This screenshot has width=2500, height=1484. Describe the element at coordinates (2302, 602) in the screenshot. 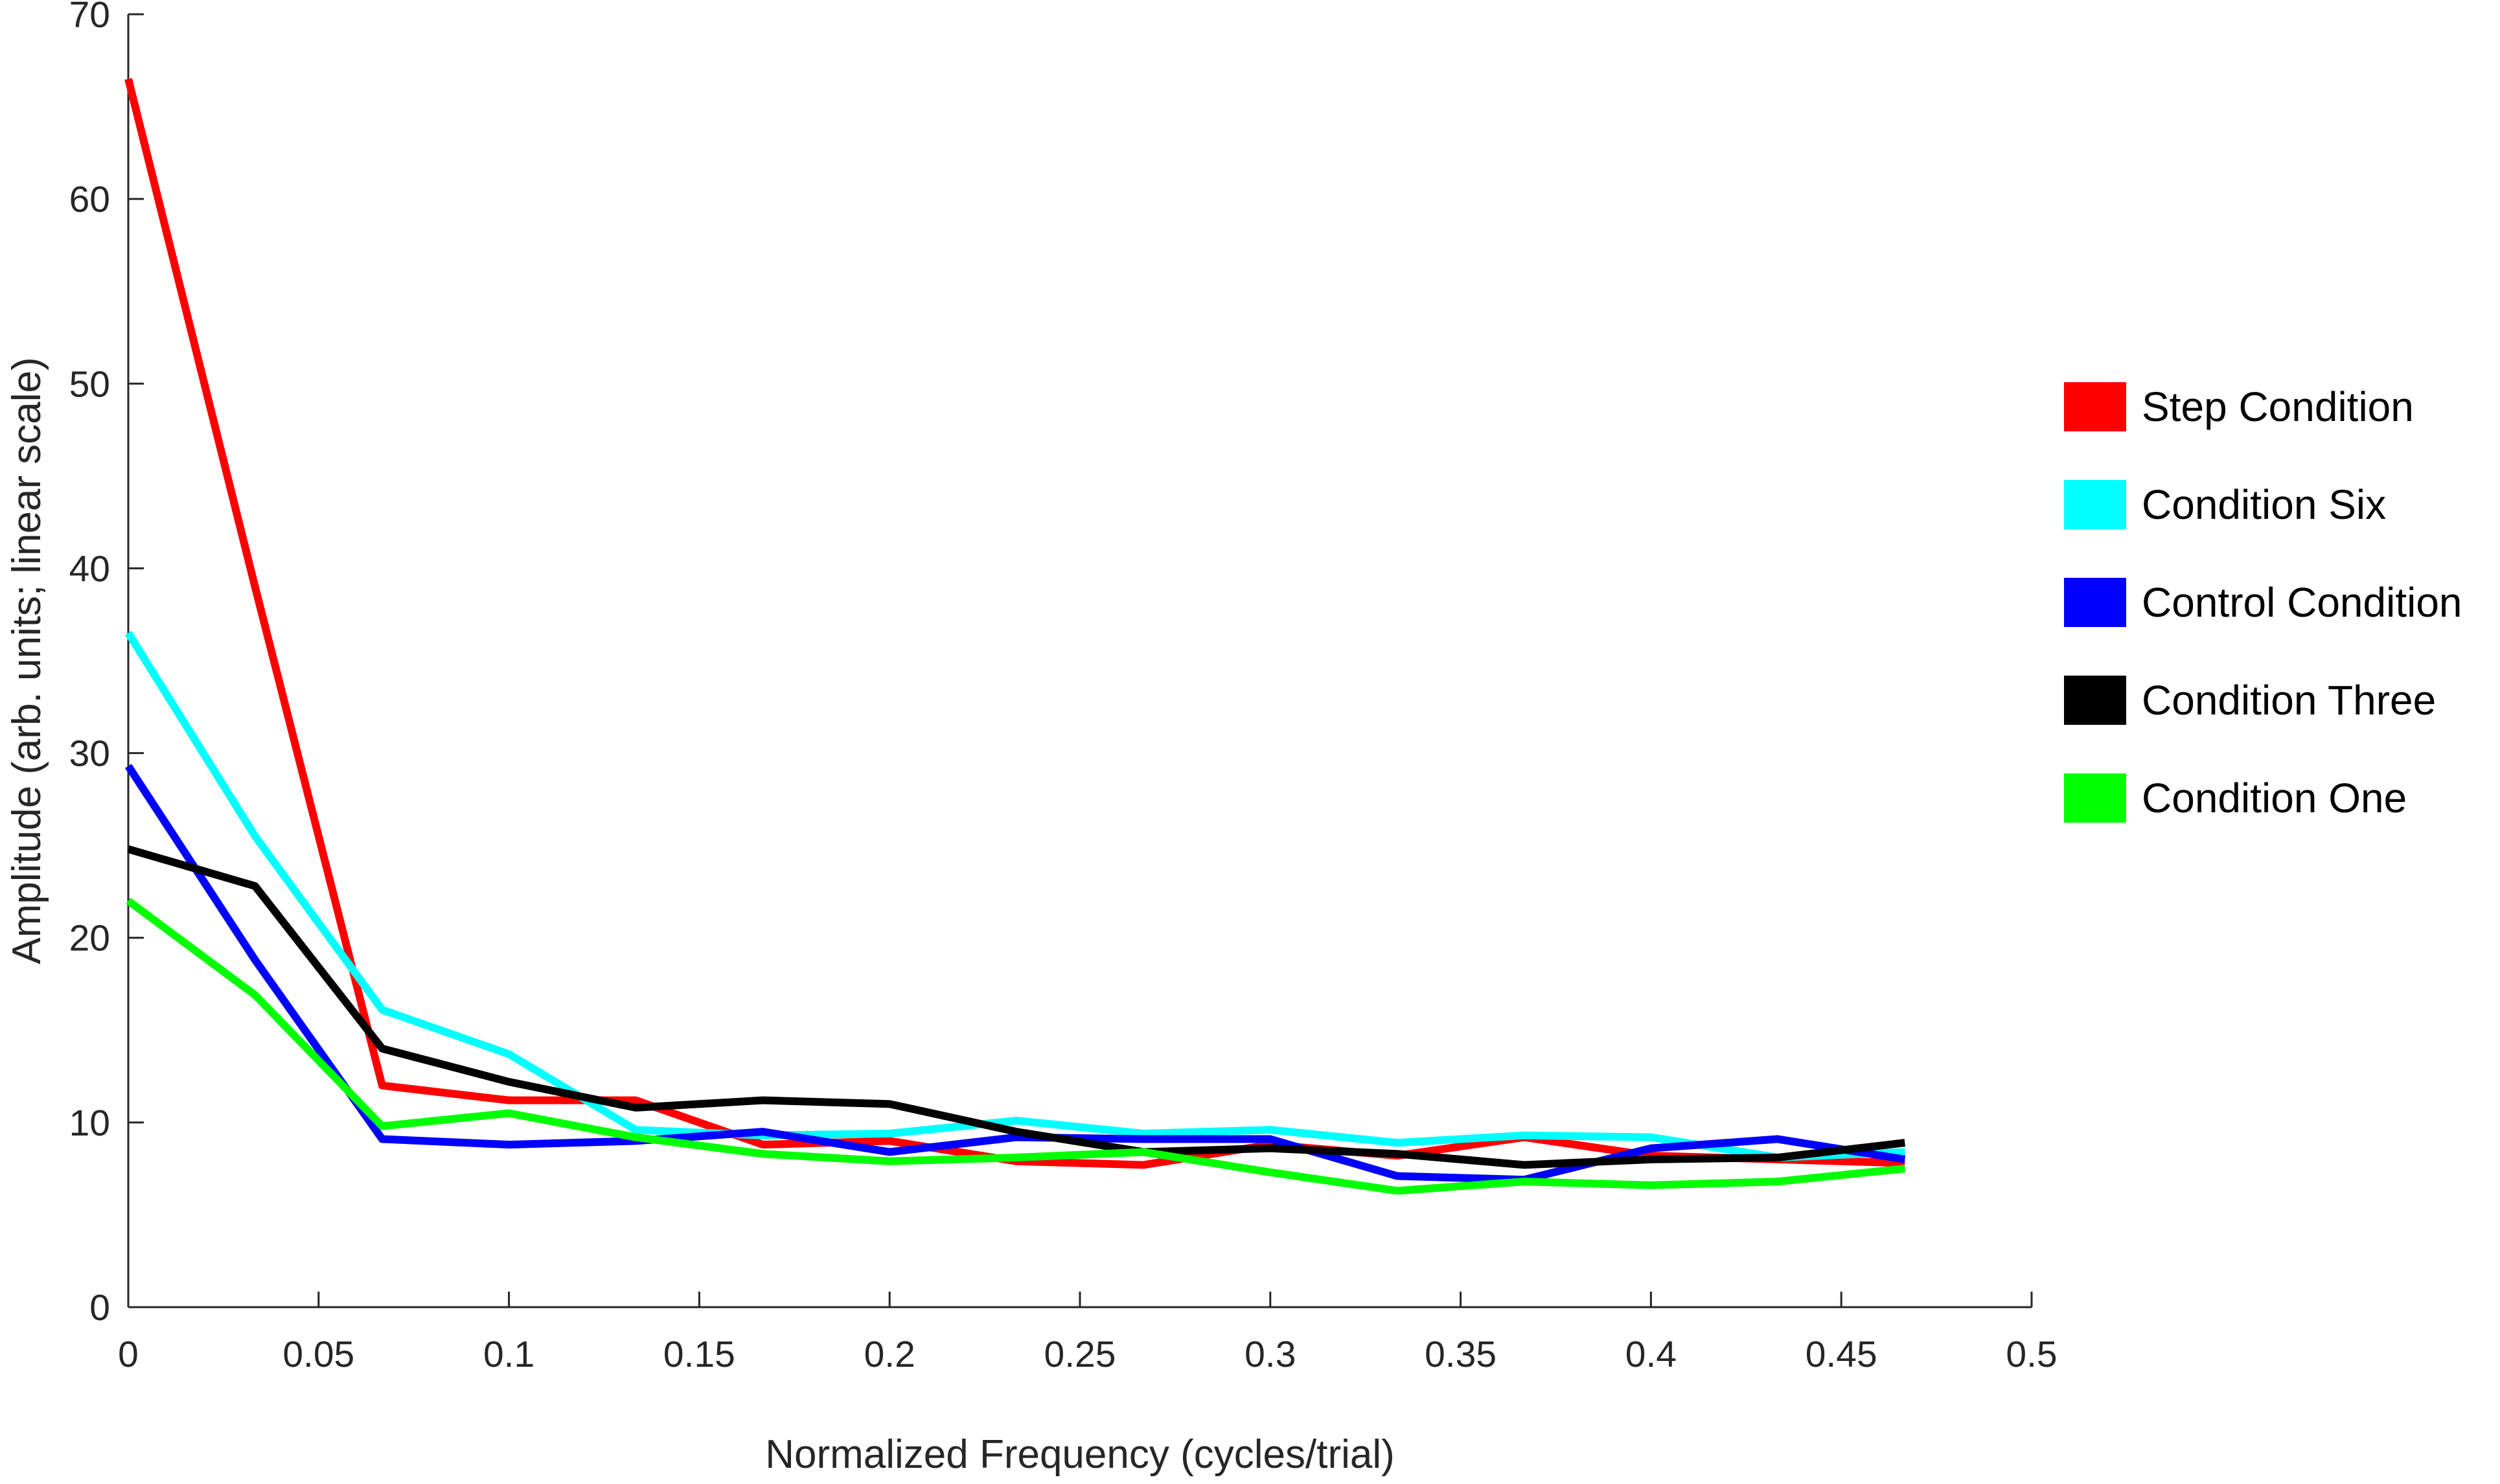

I see `legend-label-control-condition: Control Condition` at that location.